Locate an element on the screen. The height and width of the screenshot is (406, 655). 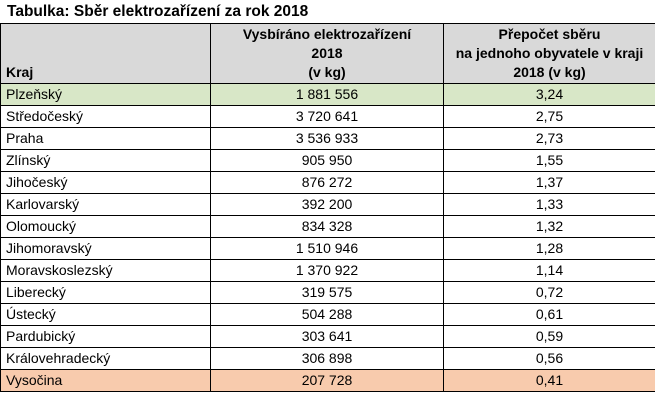
cell-collected: 306 898 is located at coordinates (327, 358).